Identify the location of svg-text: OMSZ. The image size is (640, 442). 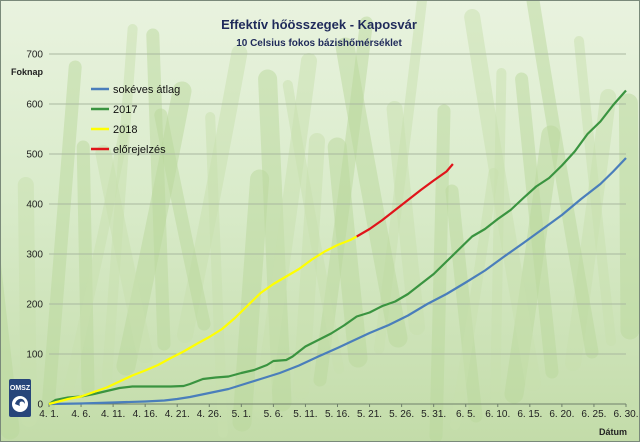
(20, 388).